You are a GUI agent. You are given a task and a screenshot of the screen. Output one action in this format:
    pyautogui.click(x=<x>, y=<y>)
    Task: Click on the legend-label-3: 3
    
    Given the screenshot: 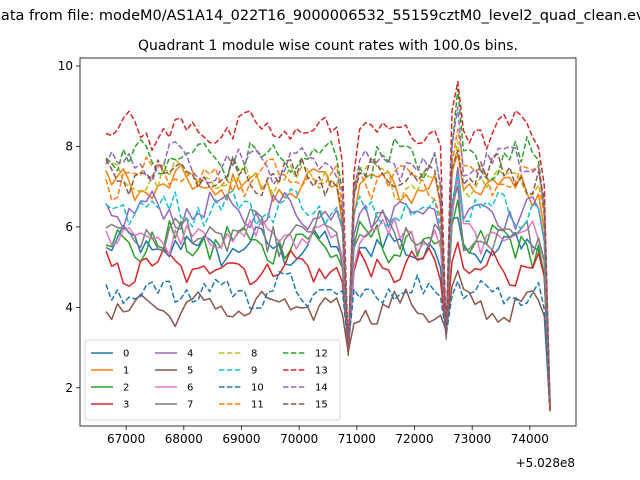 What is the action you would take?
    pyautogui.click(x=126, y=405)
    